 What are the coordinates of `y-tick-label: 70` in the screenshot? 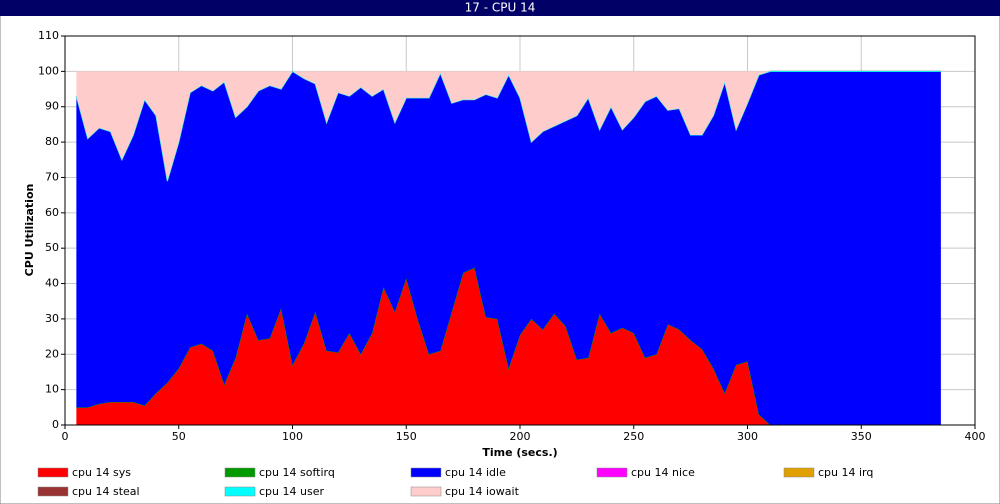 It's located at (52, 176).